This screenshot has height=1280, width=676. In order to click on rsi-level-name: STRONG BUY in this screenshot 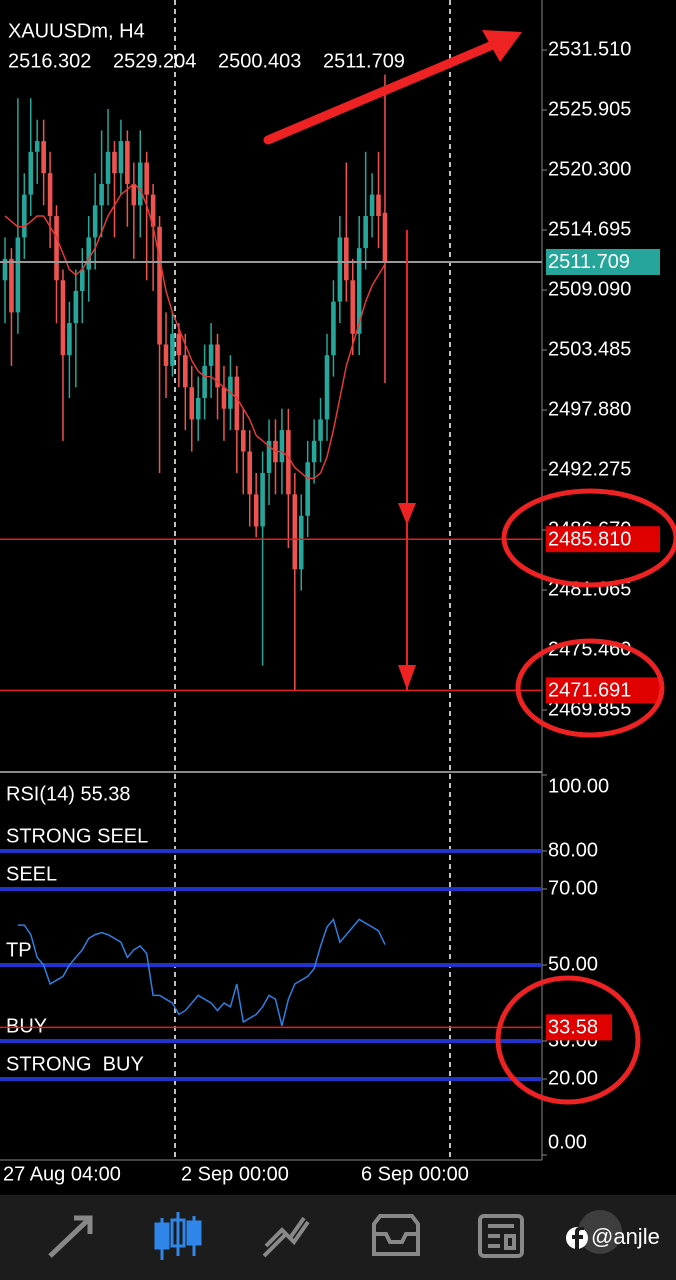, I will do `click(75, 1064)`.